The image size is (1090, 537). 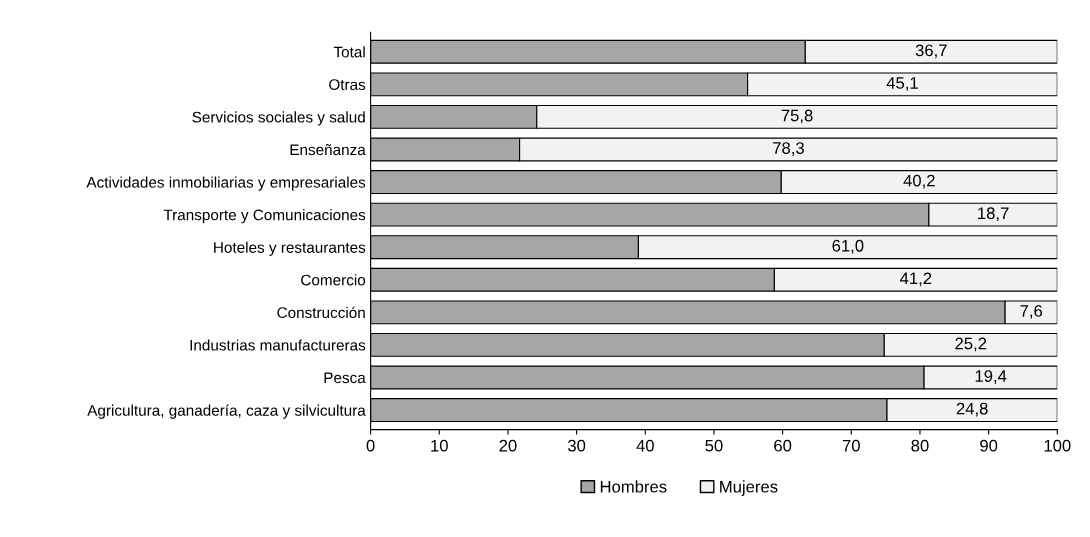 I want to click on y-tick-label: Agricultura, ganadería, caza y silvicultura, so click(x=226, y=411).